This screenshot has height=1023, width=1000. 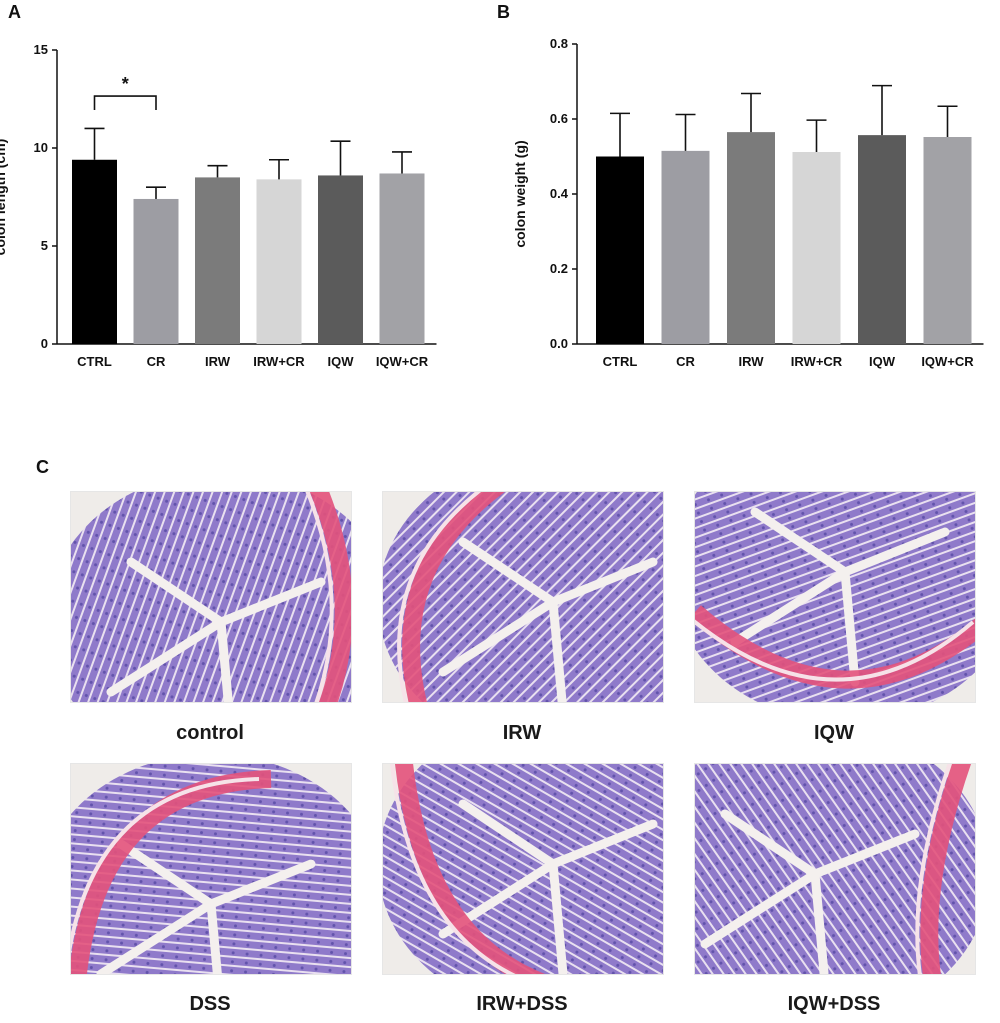 I want to click on y-tick-label: 0.0, so click(x=559, y=343).